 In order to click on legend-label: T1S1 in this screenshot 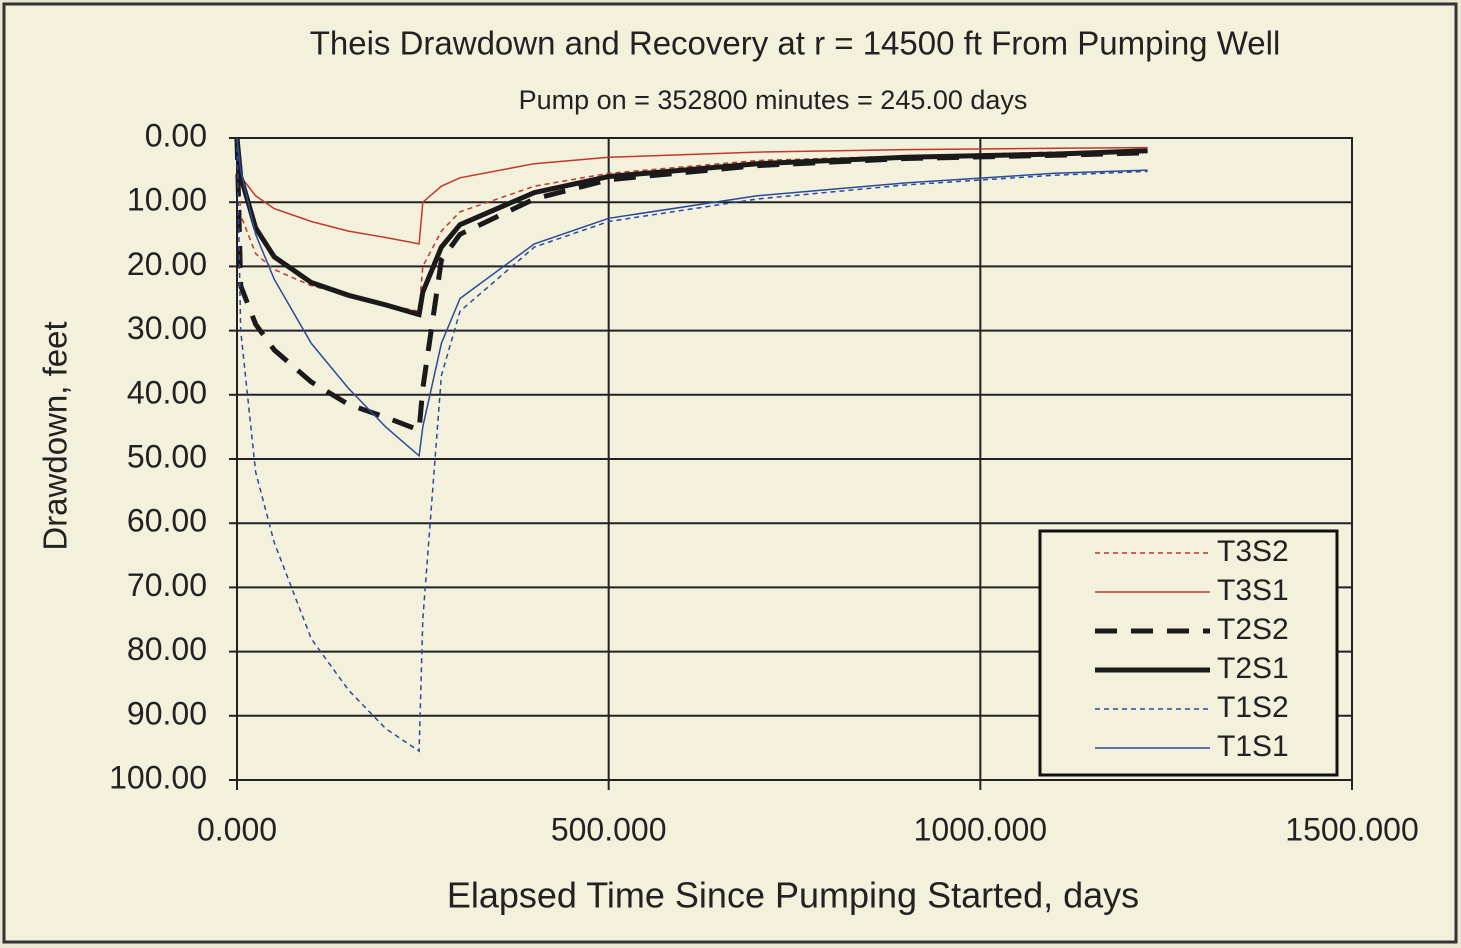, I will do `click(1253, 746)`.